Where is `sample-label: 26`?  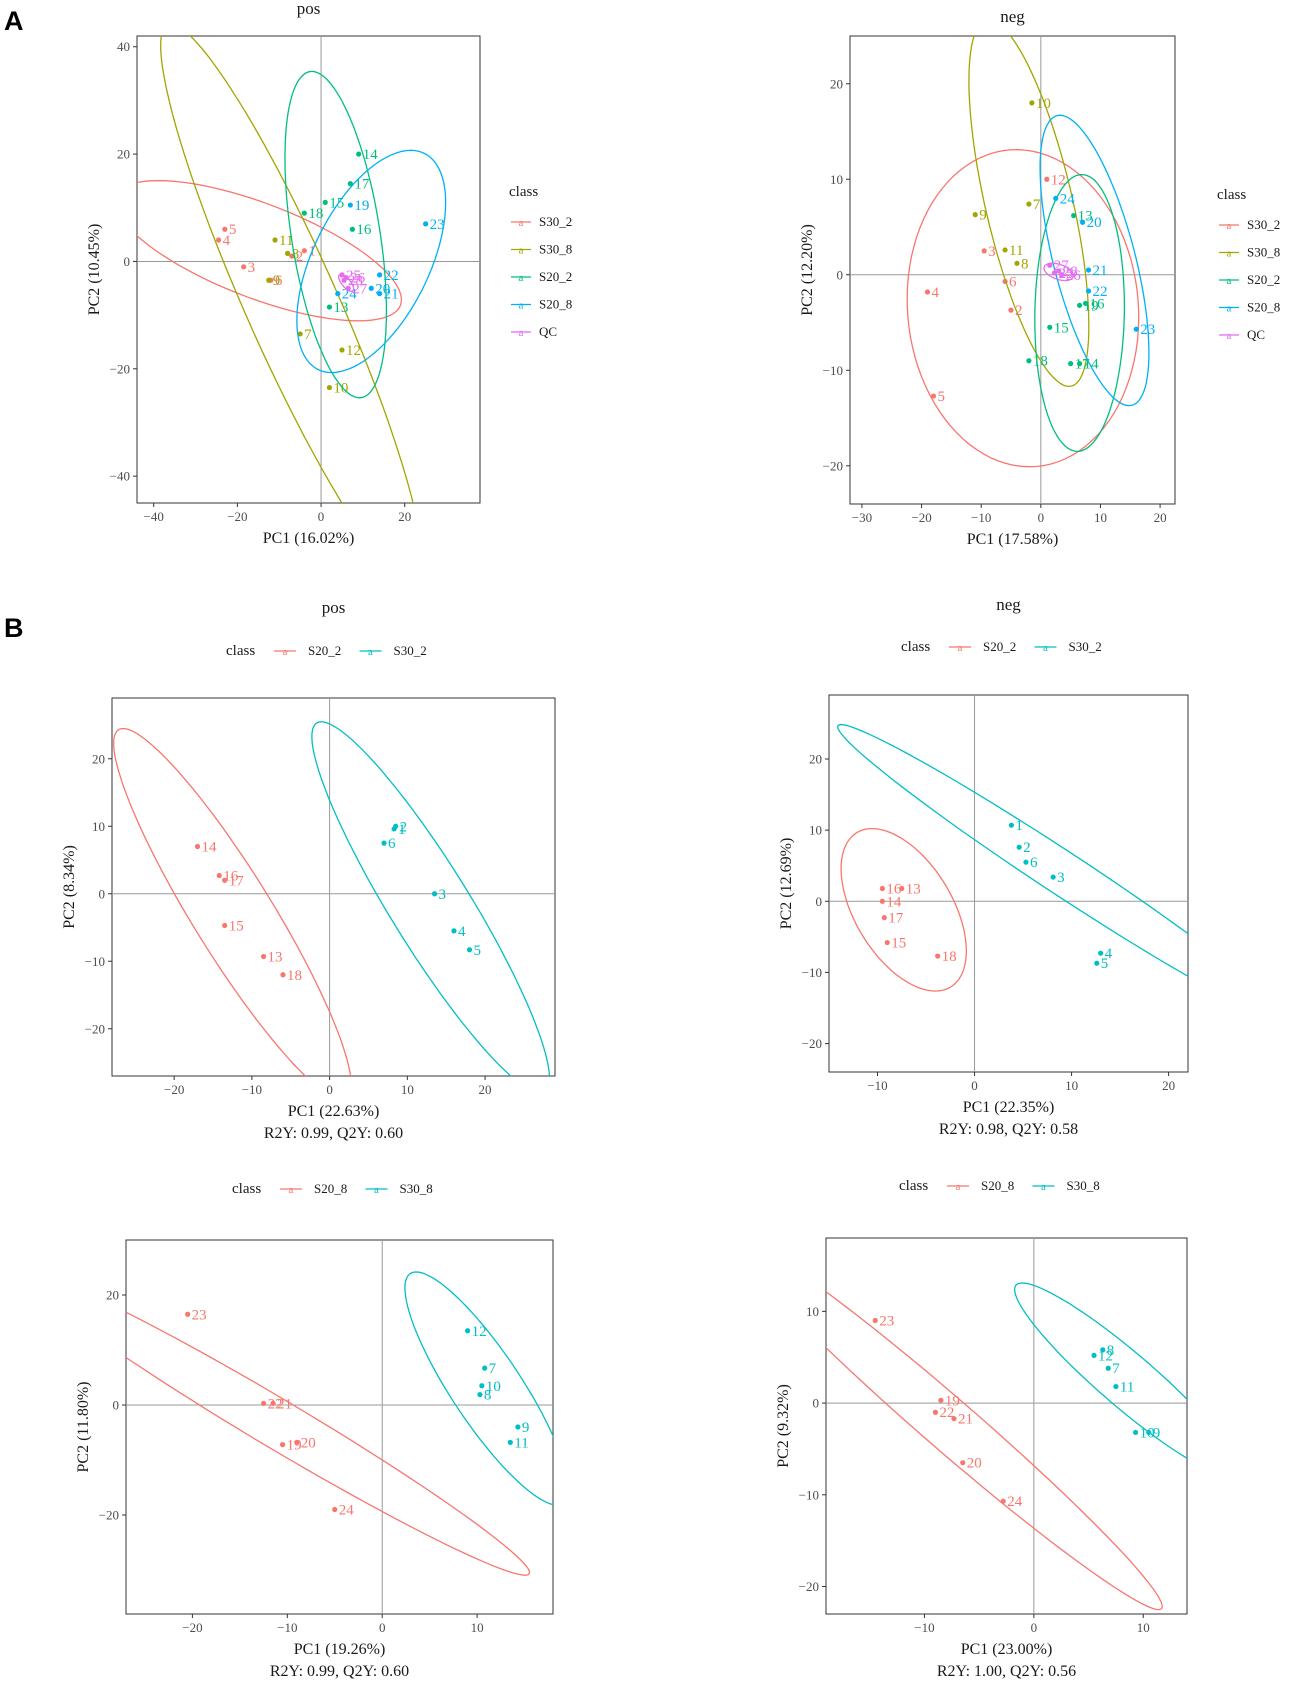 sample-label: 26 is located at coordinates (358, 279).